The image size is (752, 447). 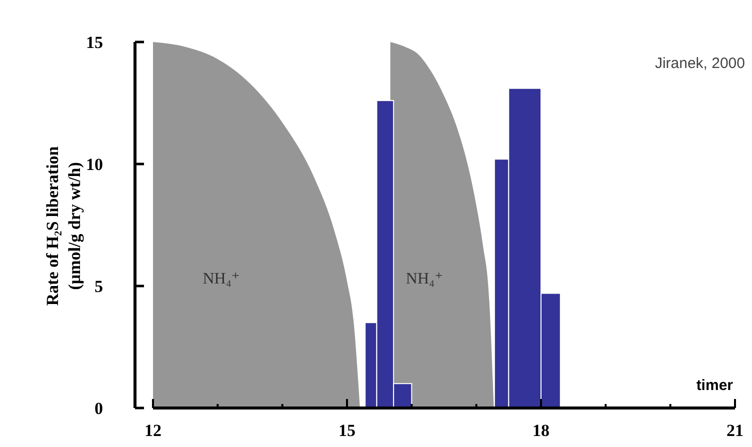 I want to click on x-tick-label: 18, so click(x=541, y=430).